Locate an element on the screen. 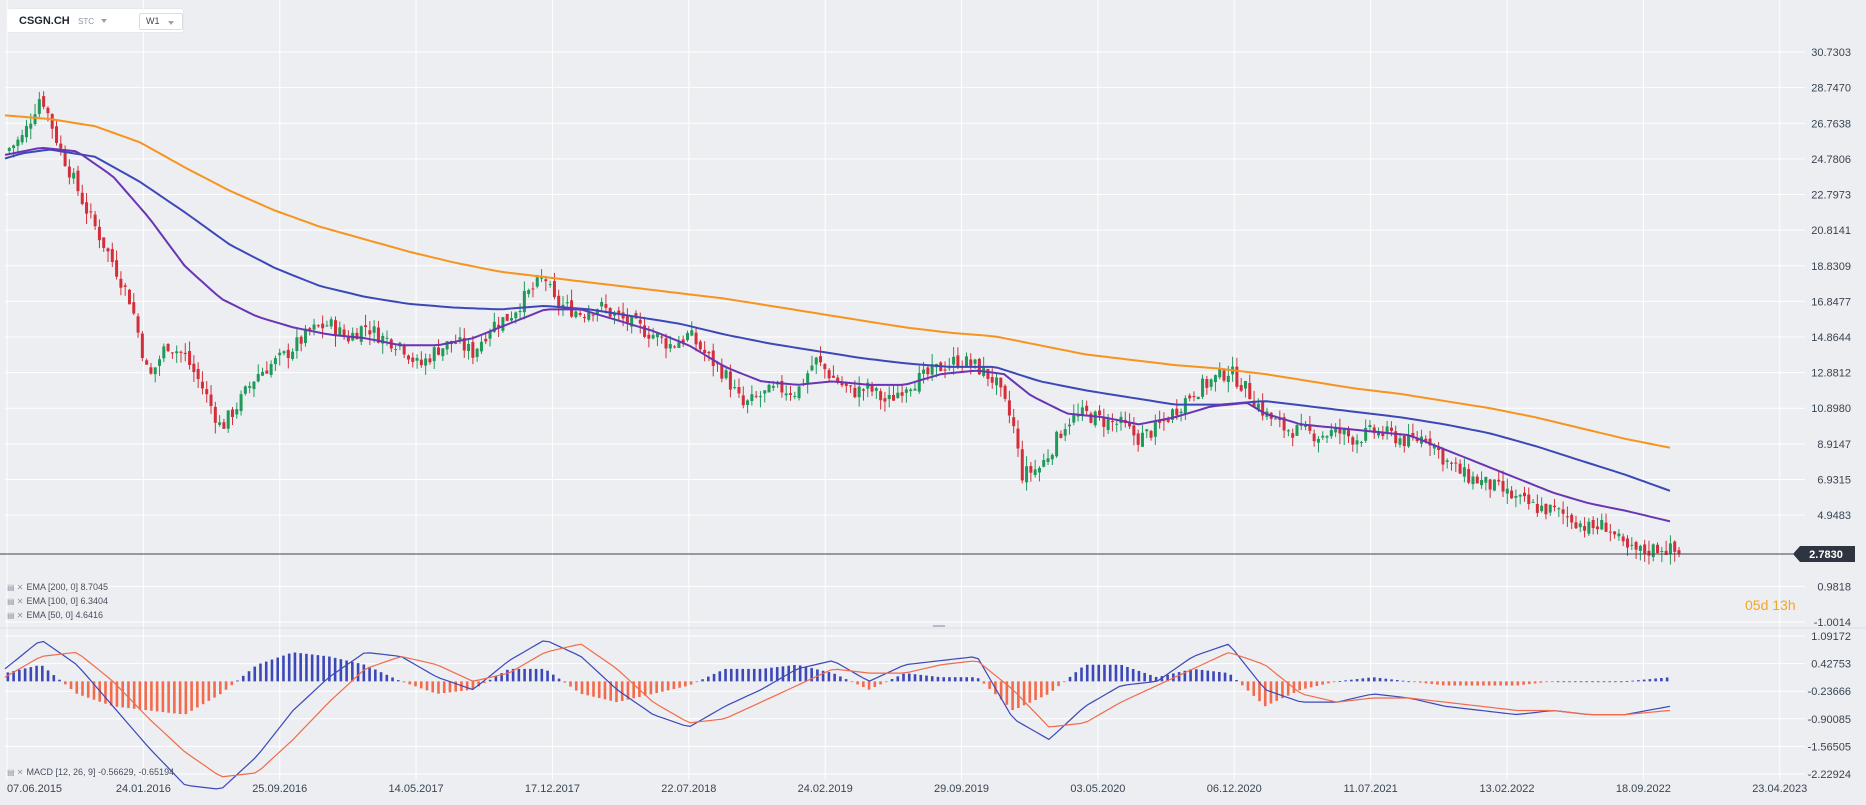  timeframe-selector: W1 is located at coordinates (161, 21).